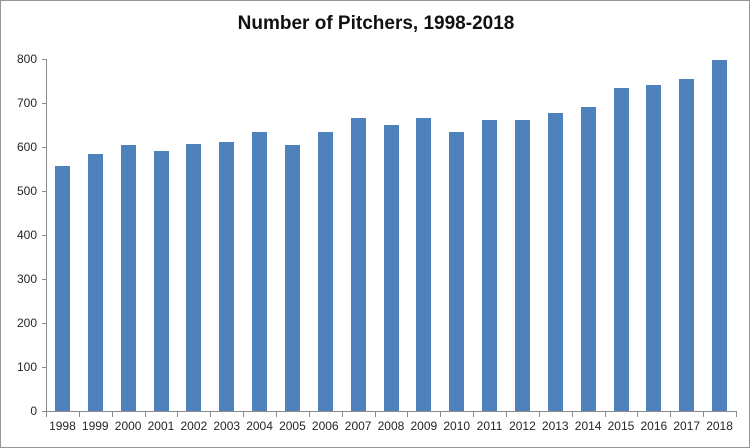 This screenshot has width=750, height=448. Describe the element at coordinates (26, 191) in the screenshot. I see `y-tick-label: 500` at that location.